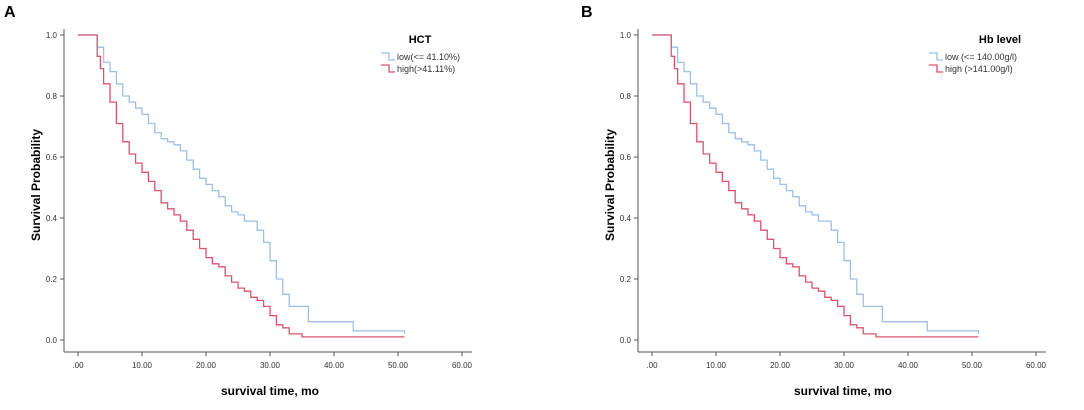 Image resolution: width=1084 pixels, height=410 pixels. Describe the element at coordinates (462, 365) in the screenshot. I see `x-tick-label-a: 60.00` at that location.